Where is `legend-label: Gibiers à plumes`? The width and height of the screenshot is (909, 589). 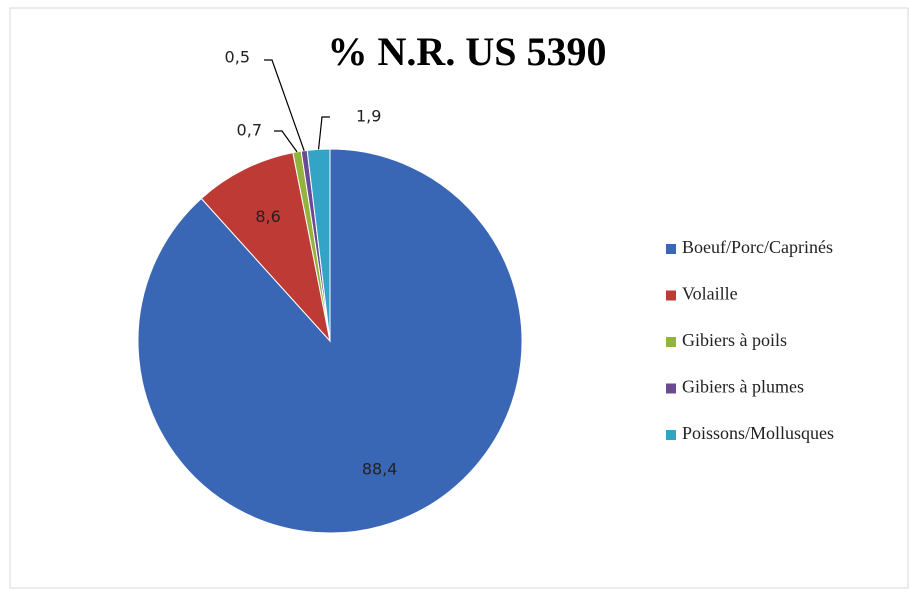 legend-label: Gibiers à plumes is located at coordinates (743, 387).